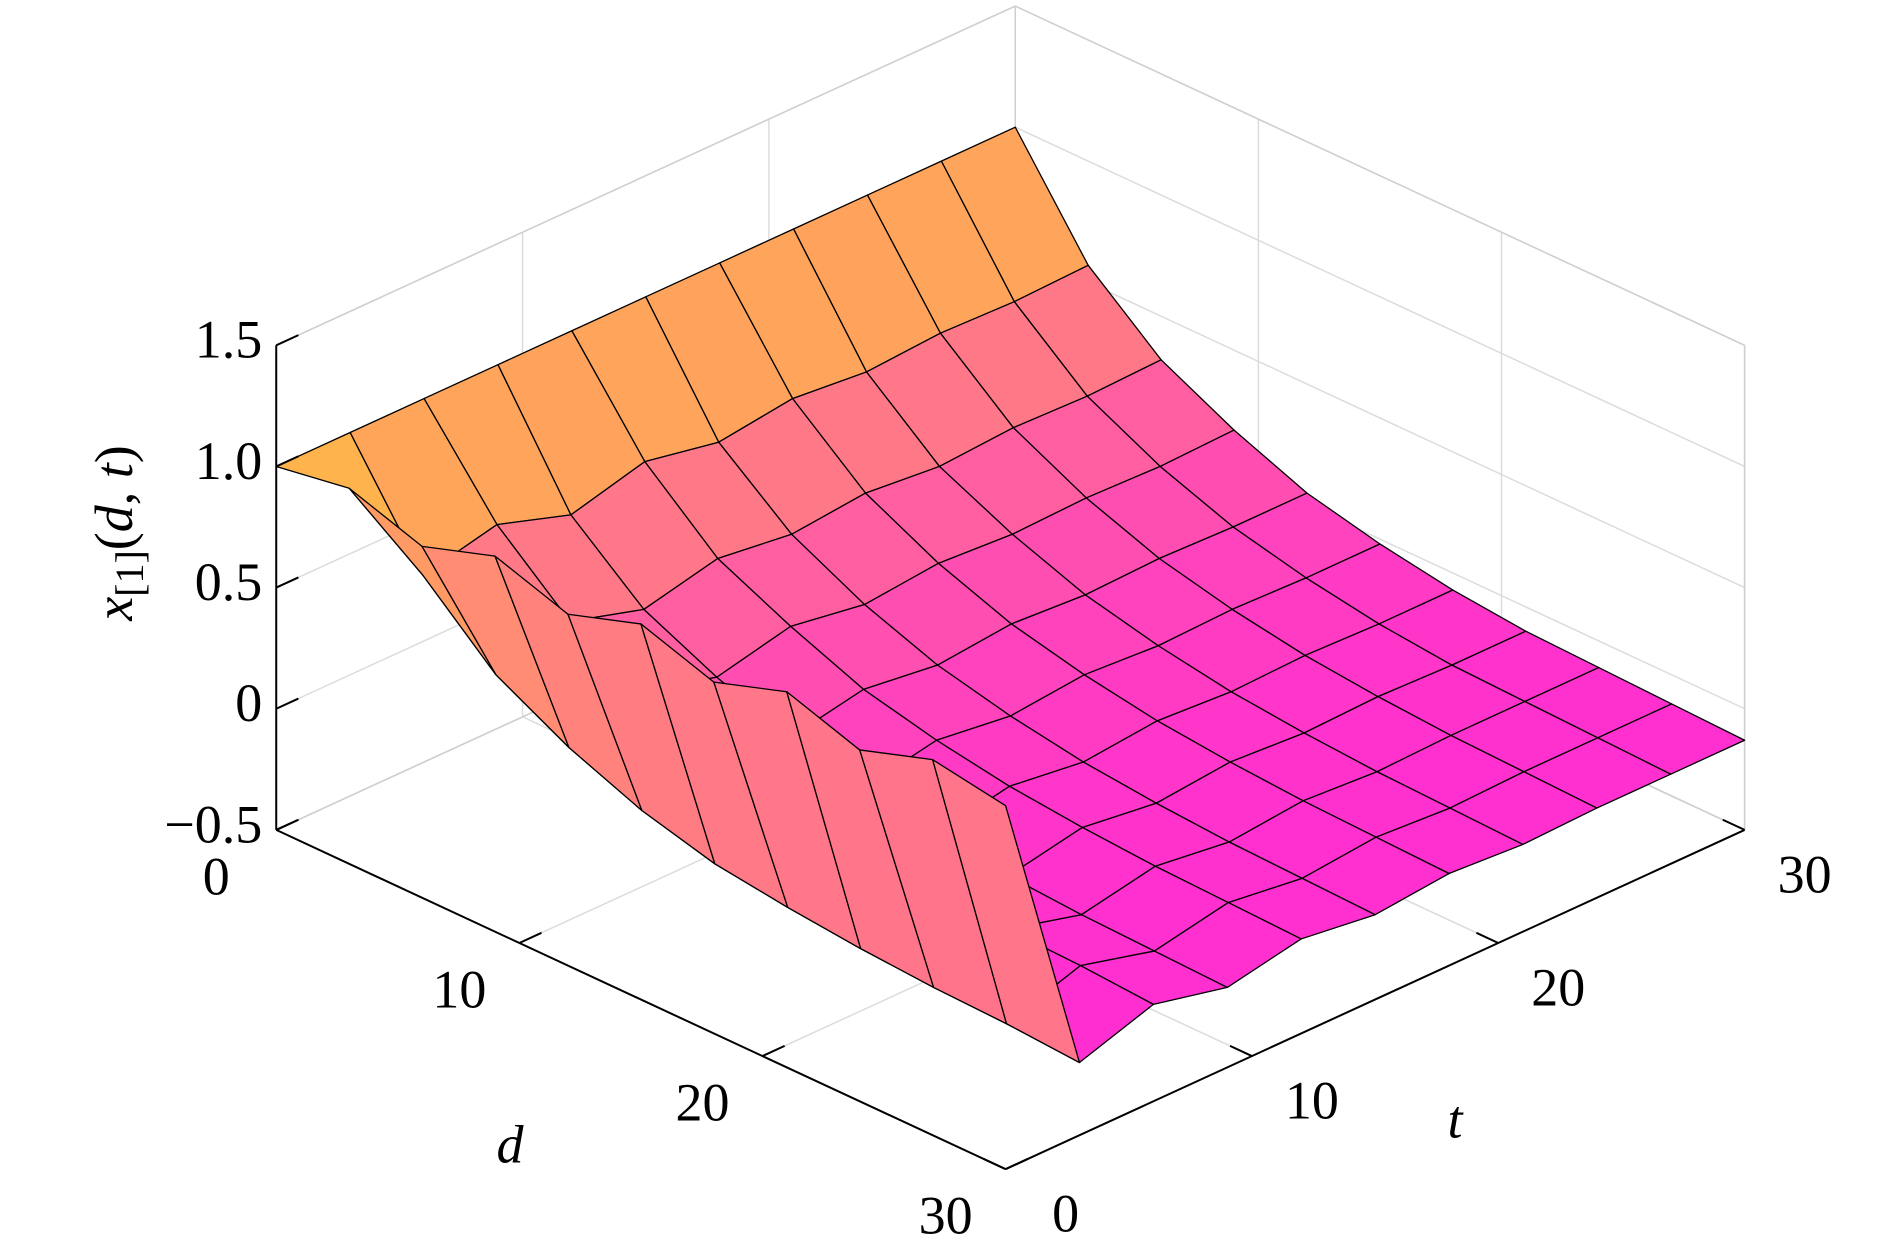  Describe the element at coordinates (229, 340) in the screenshot. I see `z-tick-label: 1.5` at that location.